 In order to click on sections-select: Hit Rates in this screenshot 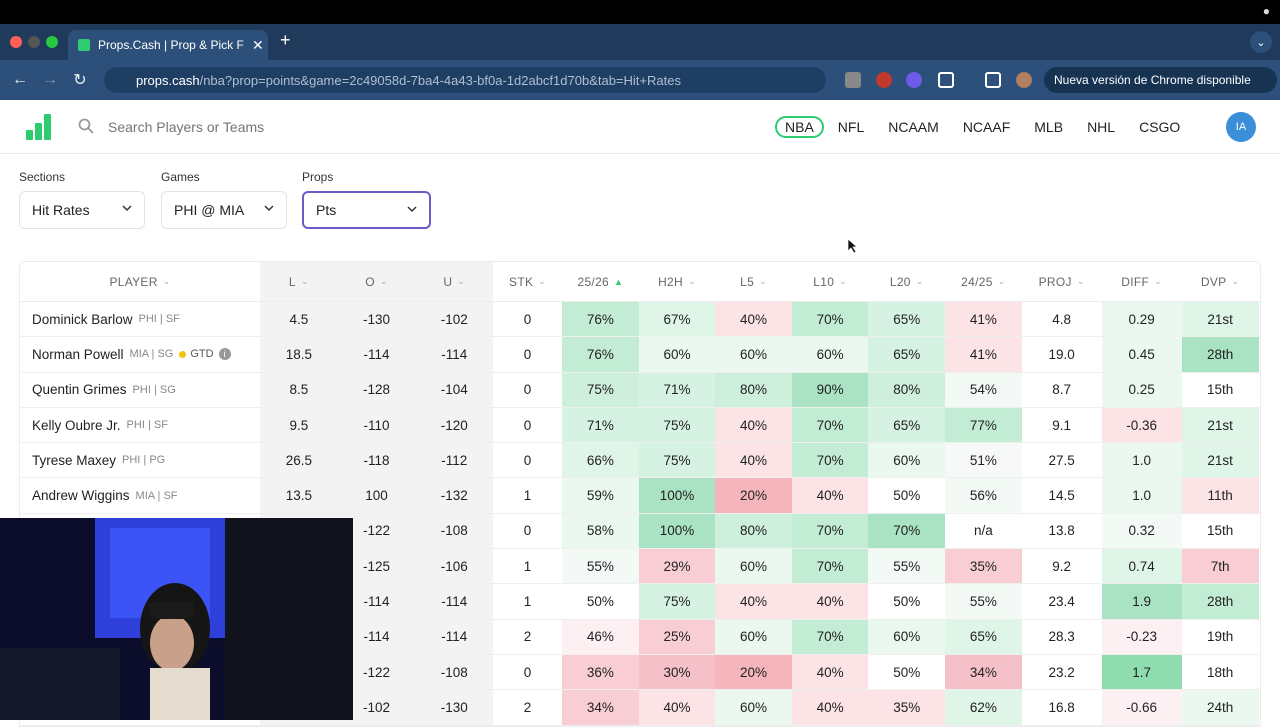, I will do `click(82, 210)`.